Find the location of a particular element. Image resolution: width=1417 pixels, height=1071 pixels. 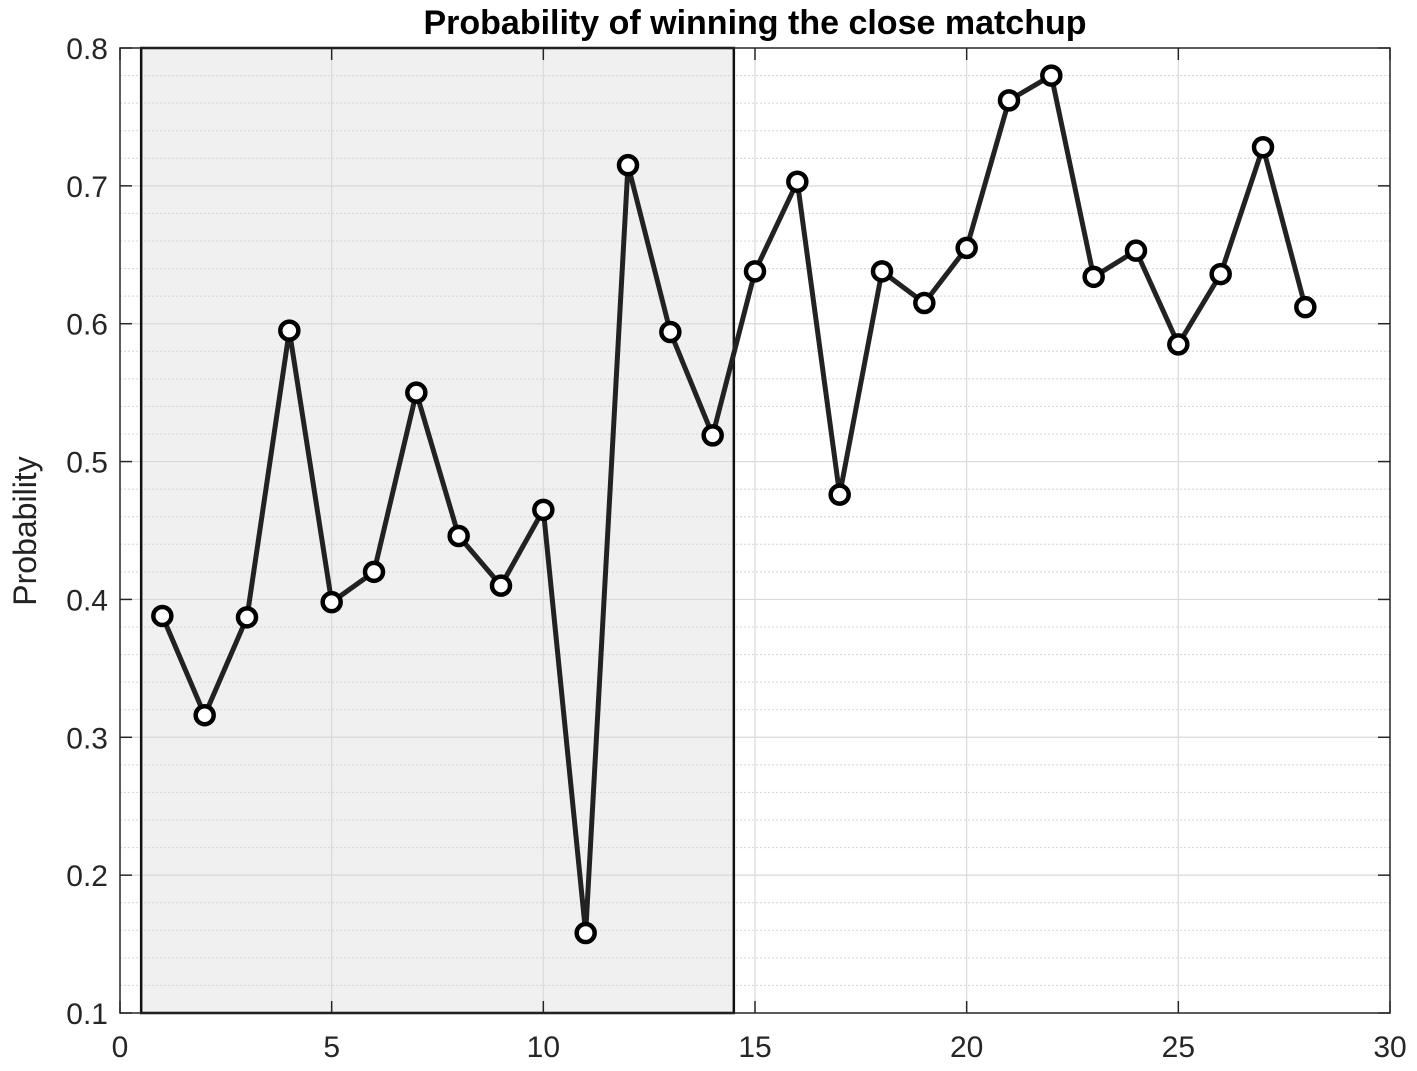

y-tick-label: 0.1 is located at coordinates (87, 1014).